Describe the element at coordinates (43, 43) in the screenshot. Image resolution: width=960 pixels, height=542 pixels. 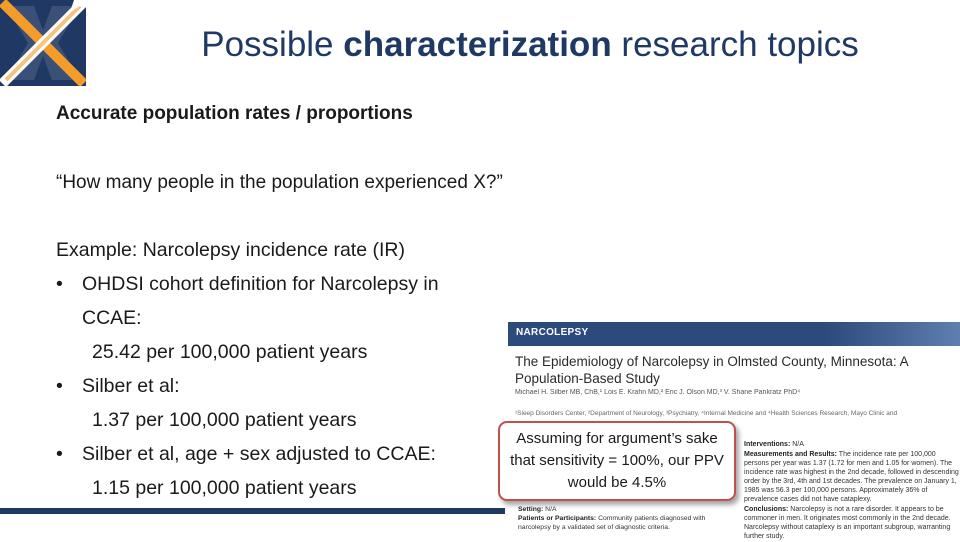
I see `ohdsi-logo` at that location.